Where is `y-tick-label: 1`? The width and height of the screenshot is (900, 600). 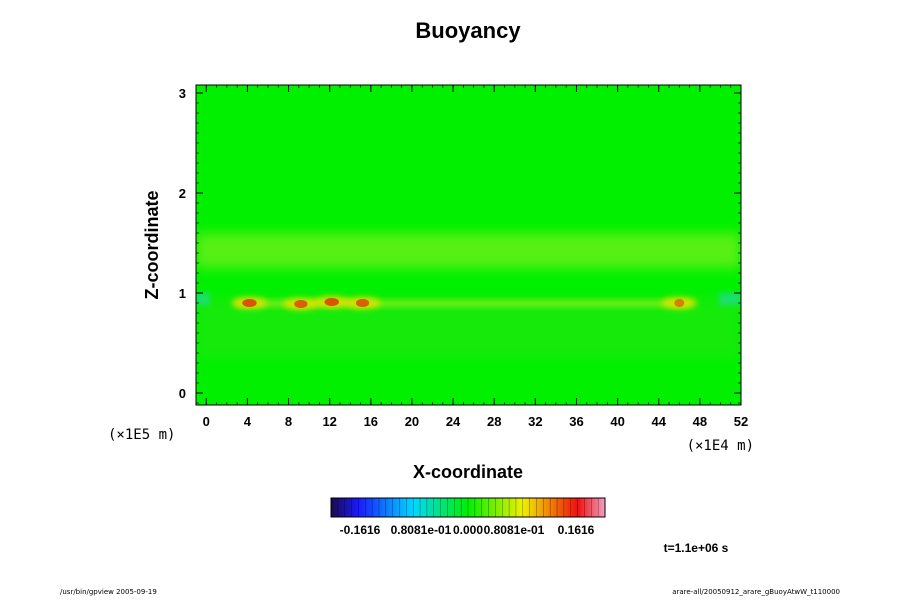
y-tick-label: 1 is located at coordinates (182, 293).